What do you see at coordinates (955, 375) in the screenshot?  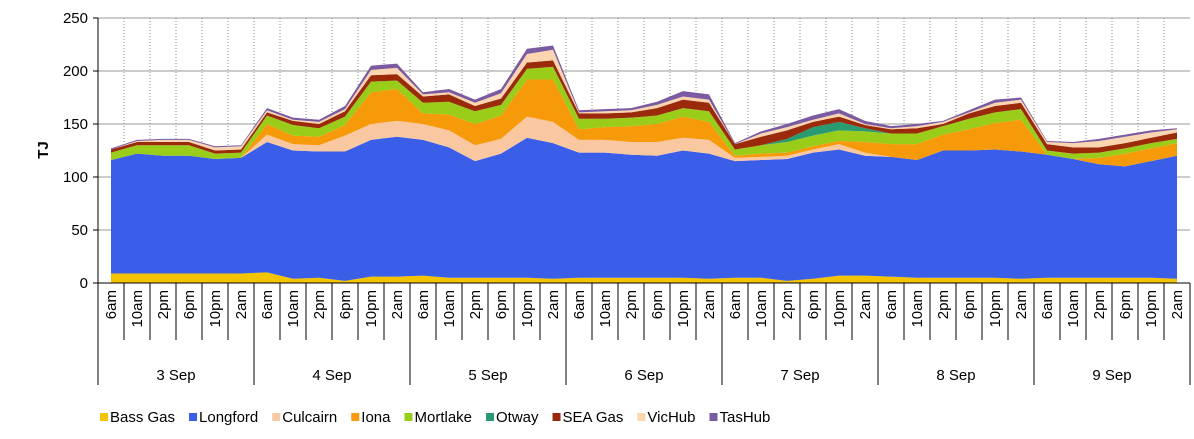 I see `day-label: 8 Sep` at bounding box center [955, 375].